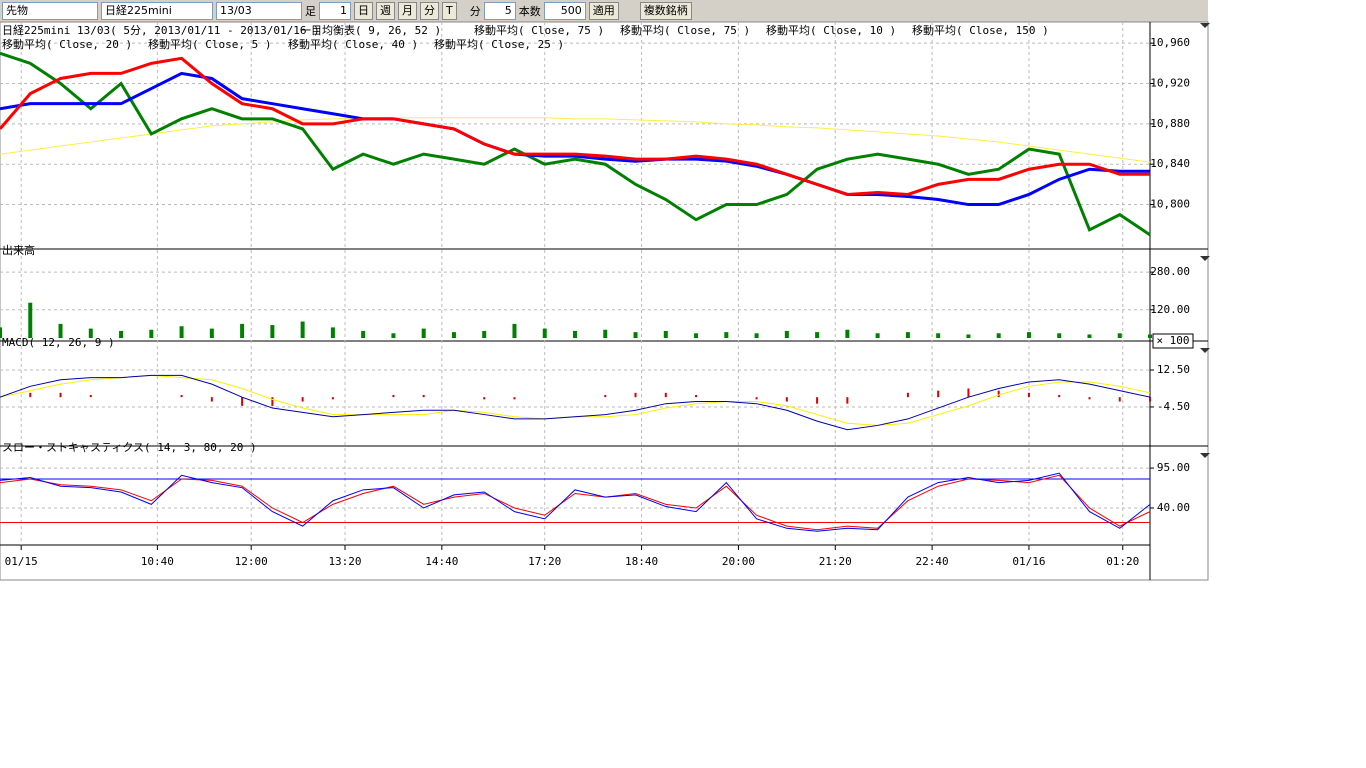  Describe the element at coordinates (251, 561) in the screenshot. I see `x-tick-label: 12:00` at that location.